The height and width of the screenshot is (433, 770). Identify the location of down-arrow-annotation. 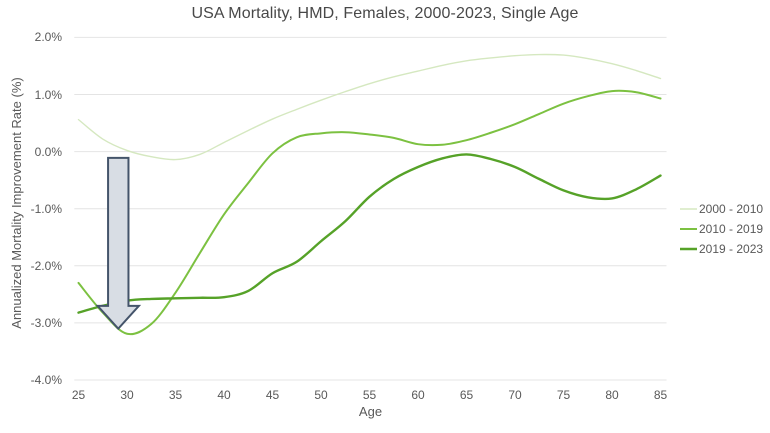
(118, 243).